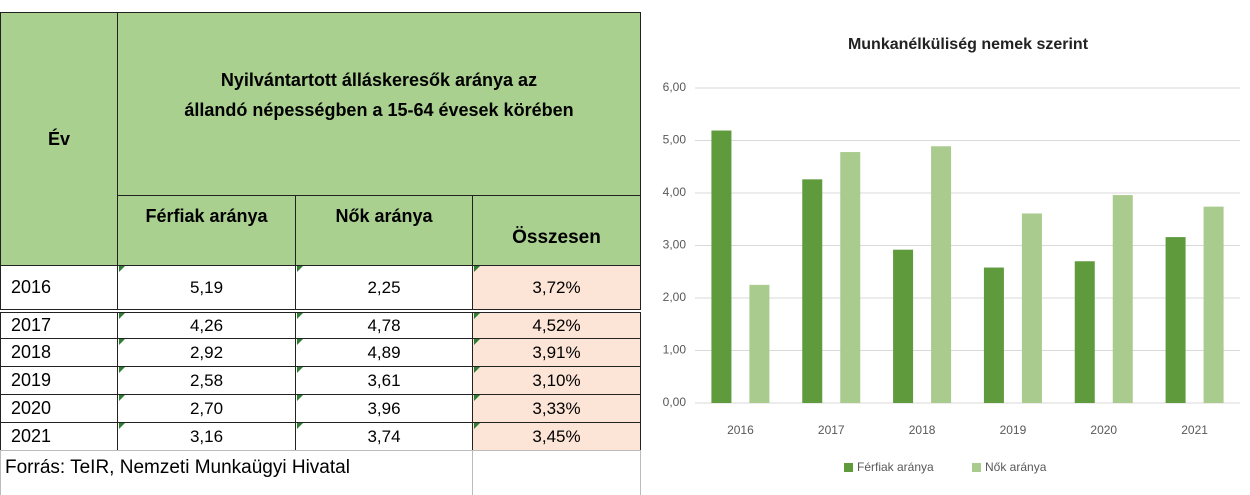 This screenshot has width=1250, height=495. I want to click on x-tick-label: 2017, so click(831, 430).